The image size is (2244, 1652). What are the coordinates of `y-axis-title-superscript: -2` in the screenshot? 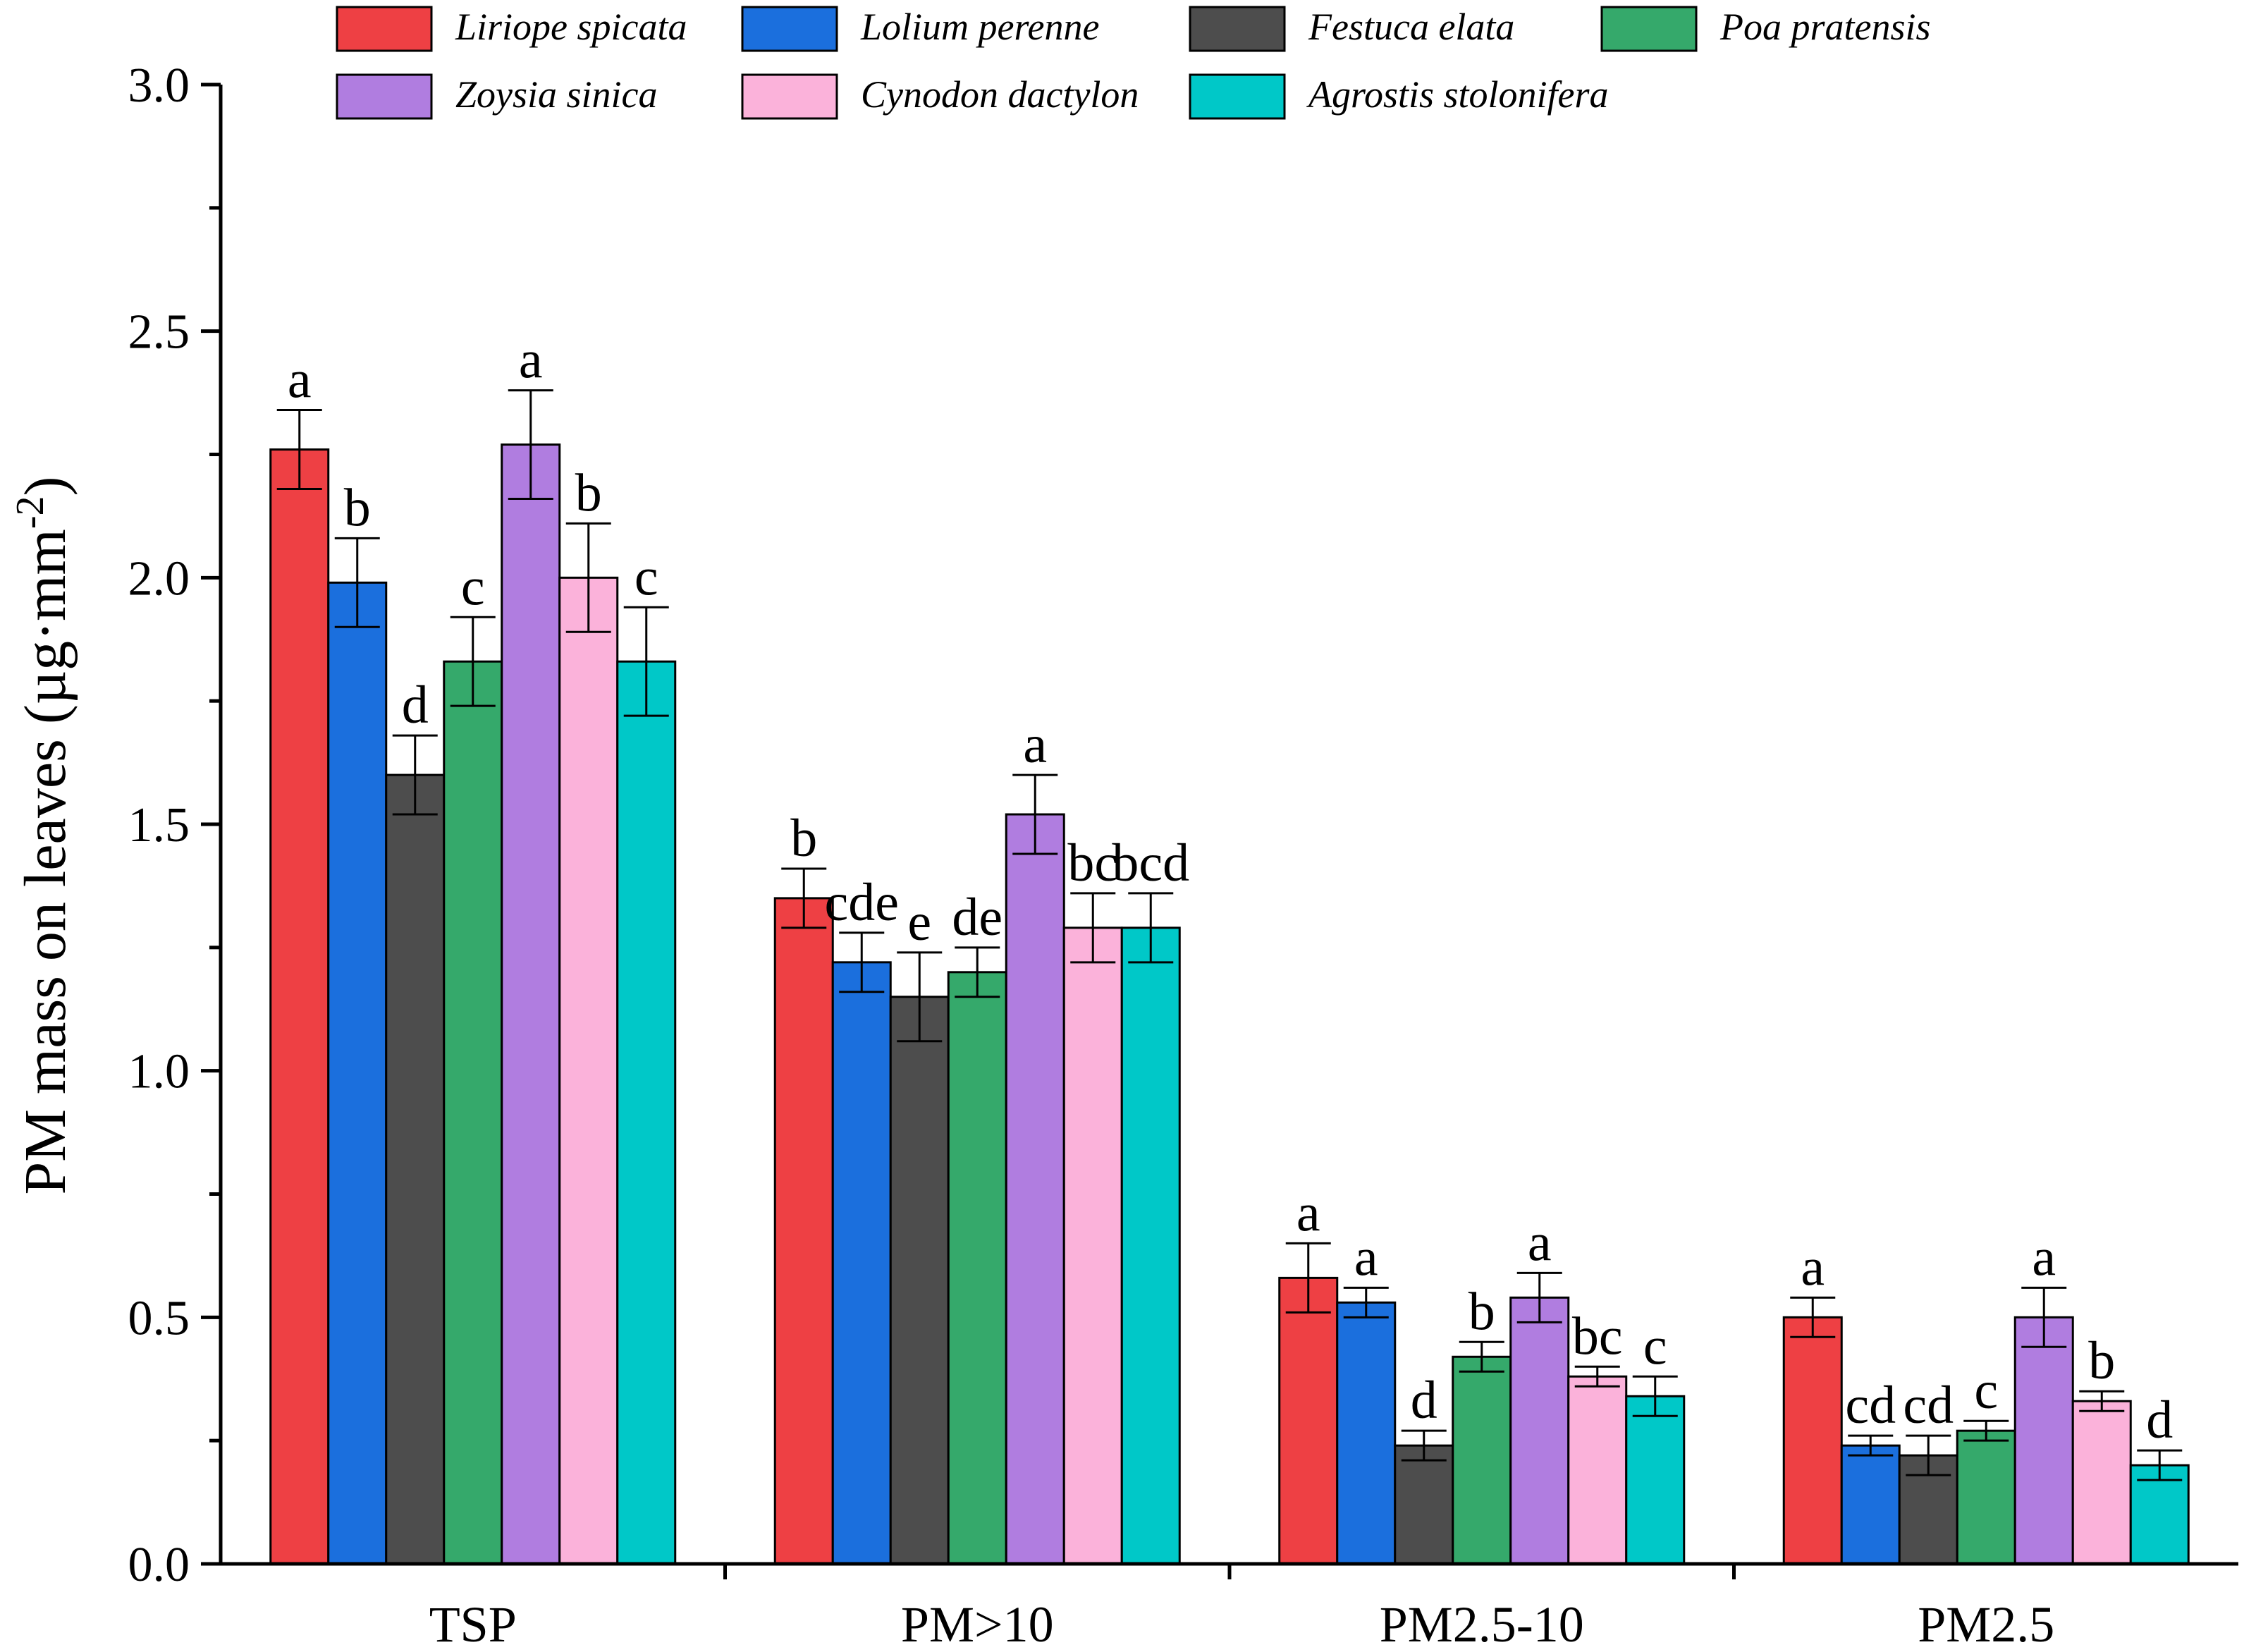 It's located at (30, 513).